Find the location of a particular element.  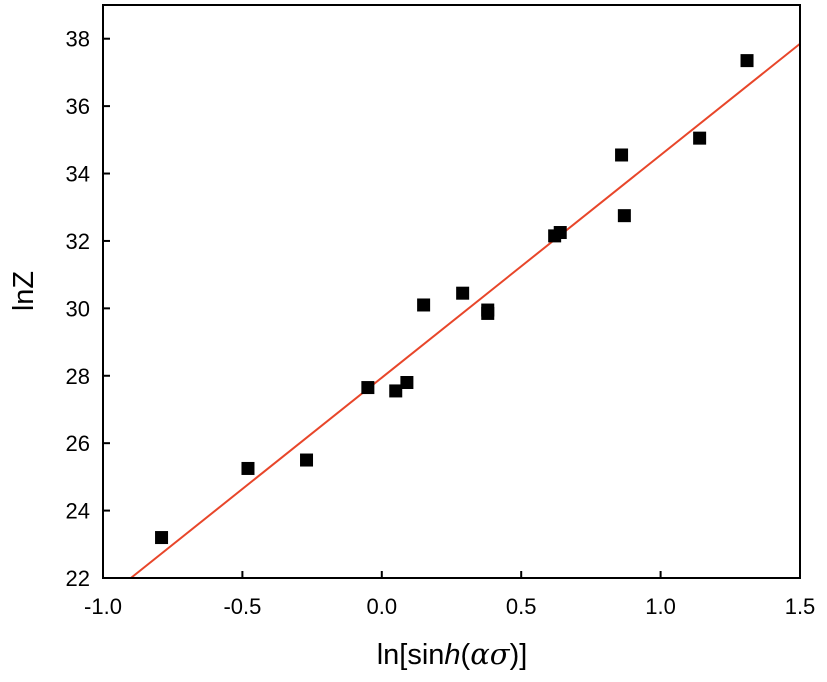

x-tick-label: -0.5 is located at coordinates (242, 606).